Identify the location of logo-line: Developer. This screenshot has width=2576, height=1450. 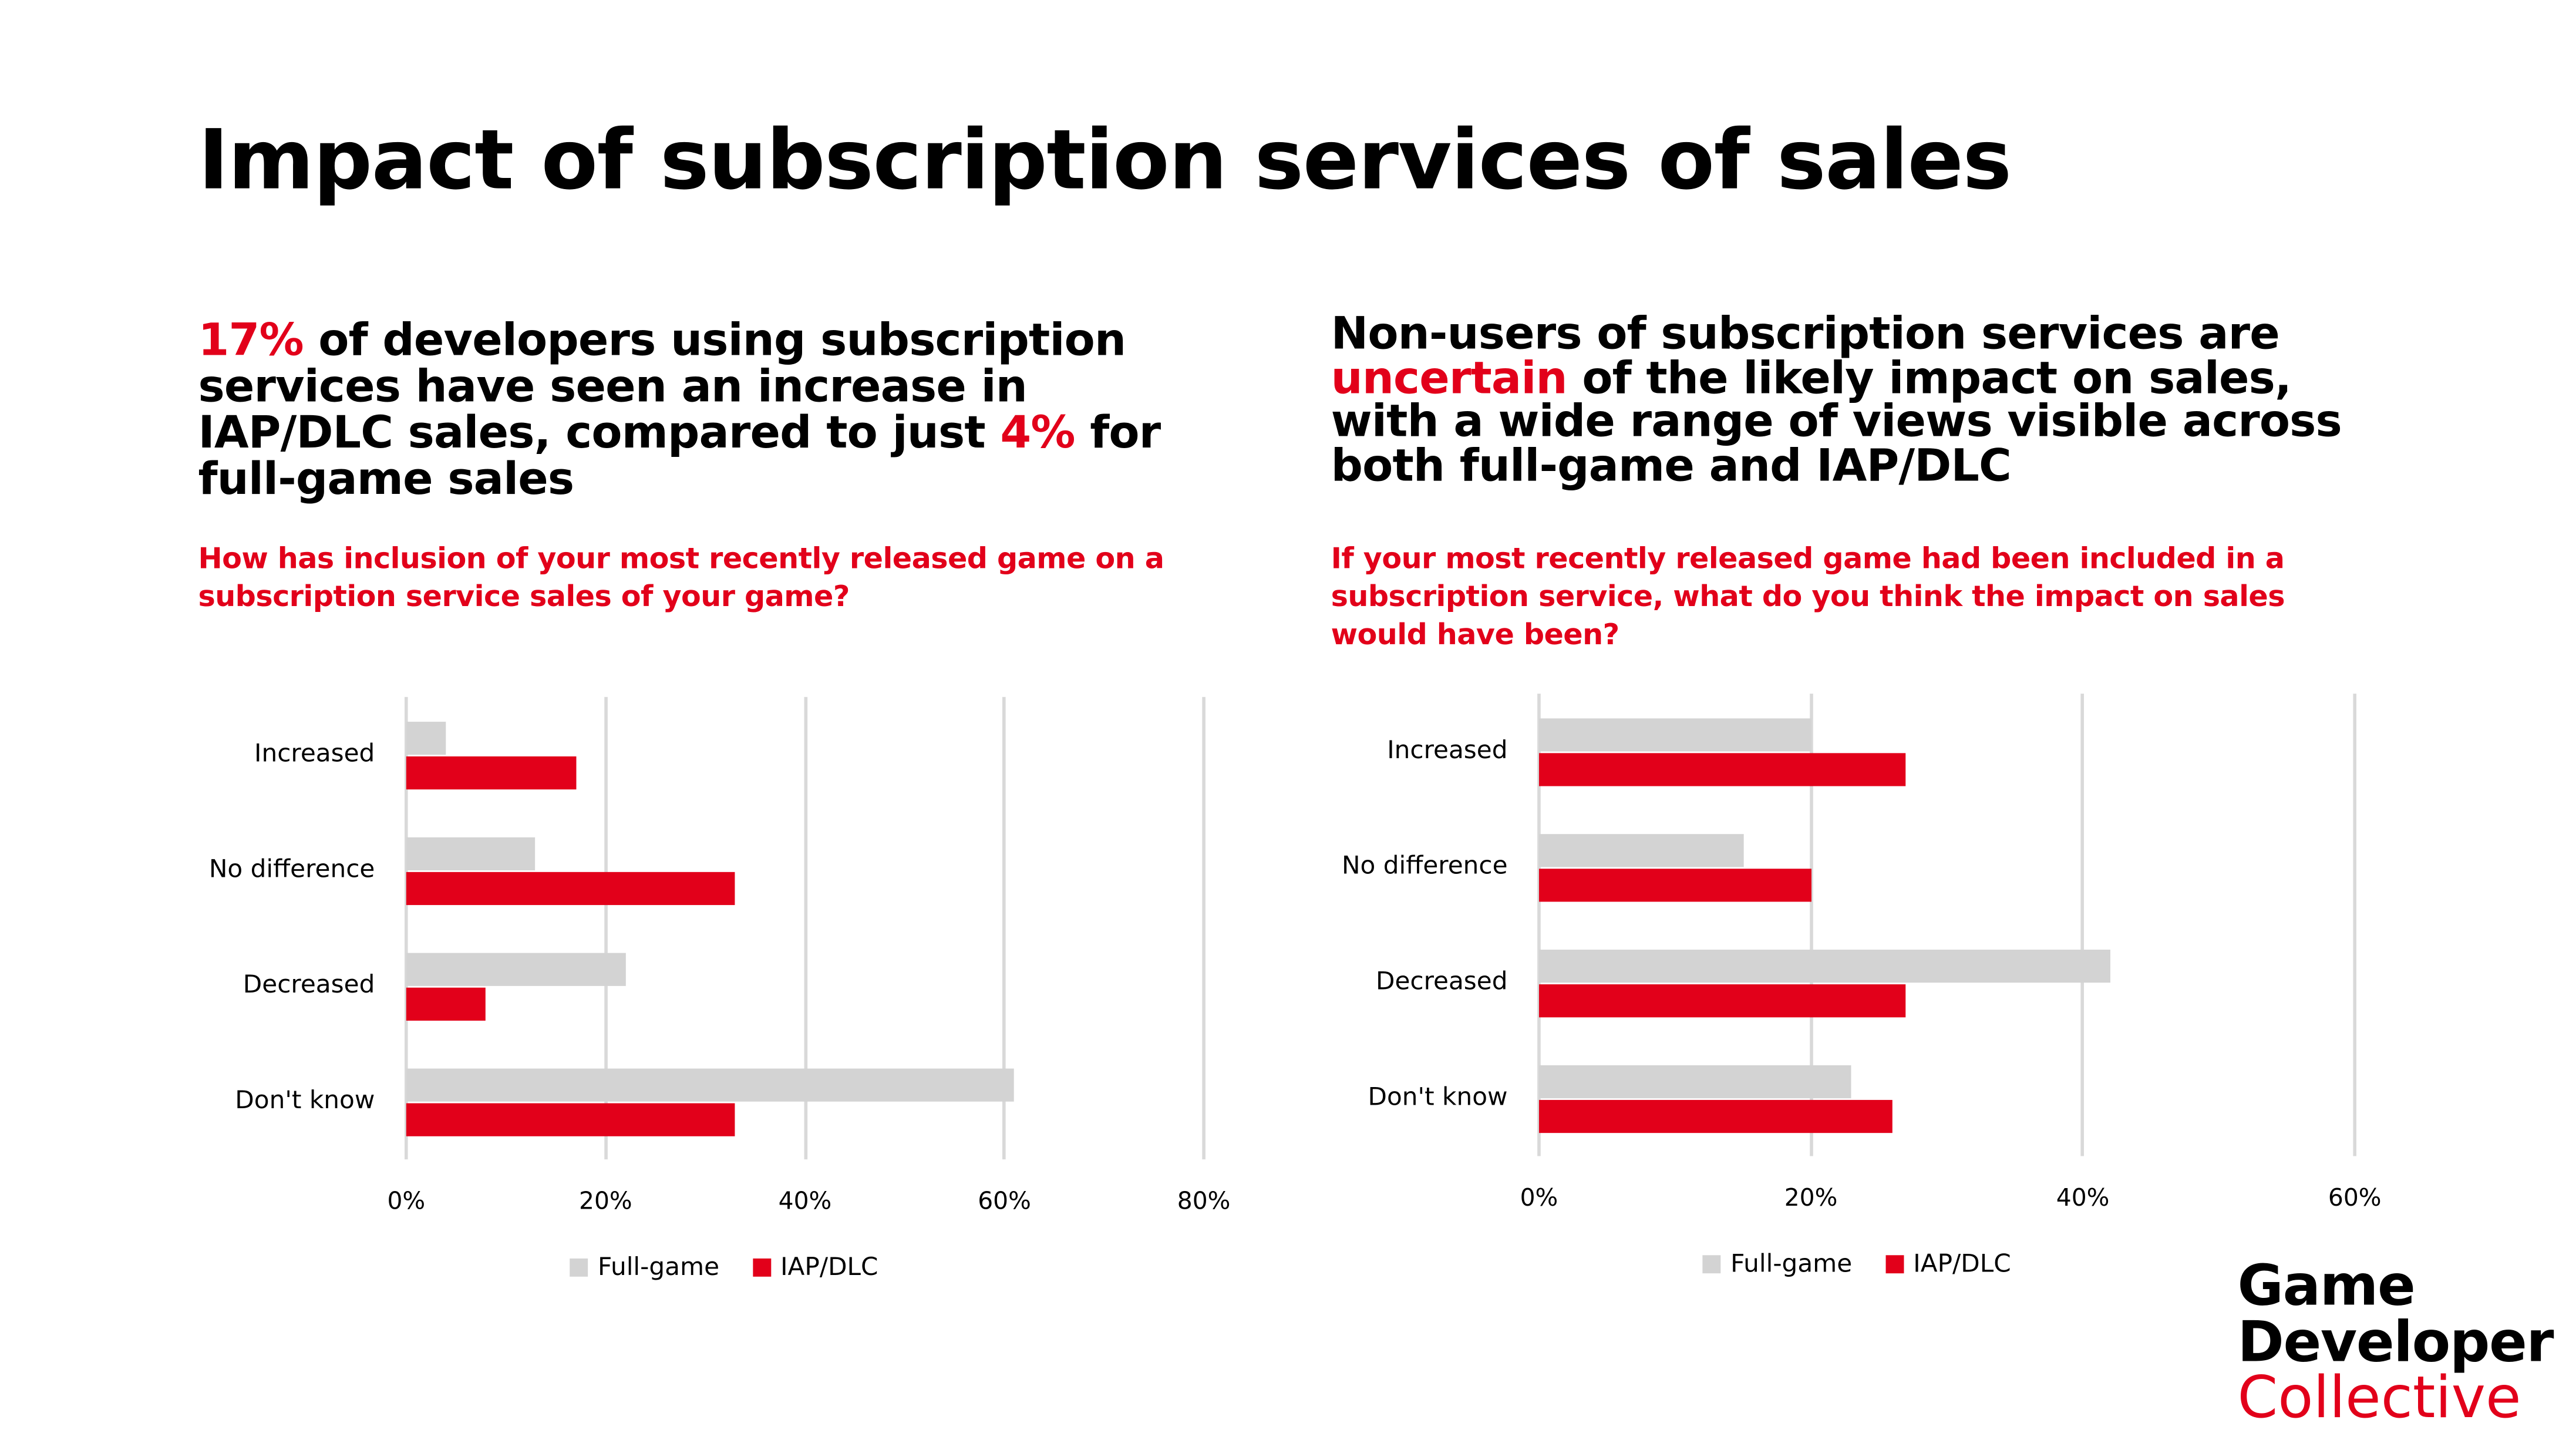
(2395, 1343).